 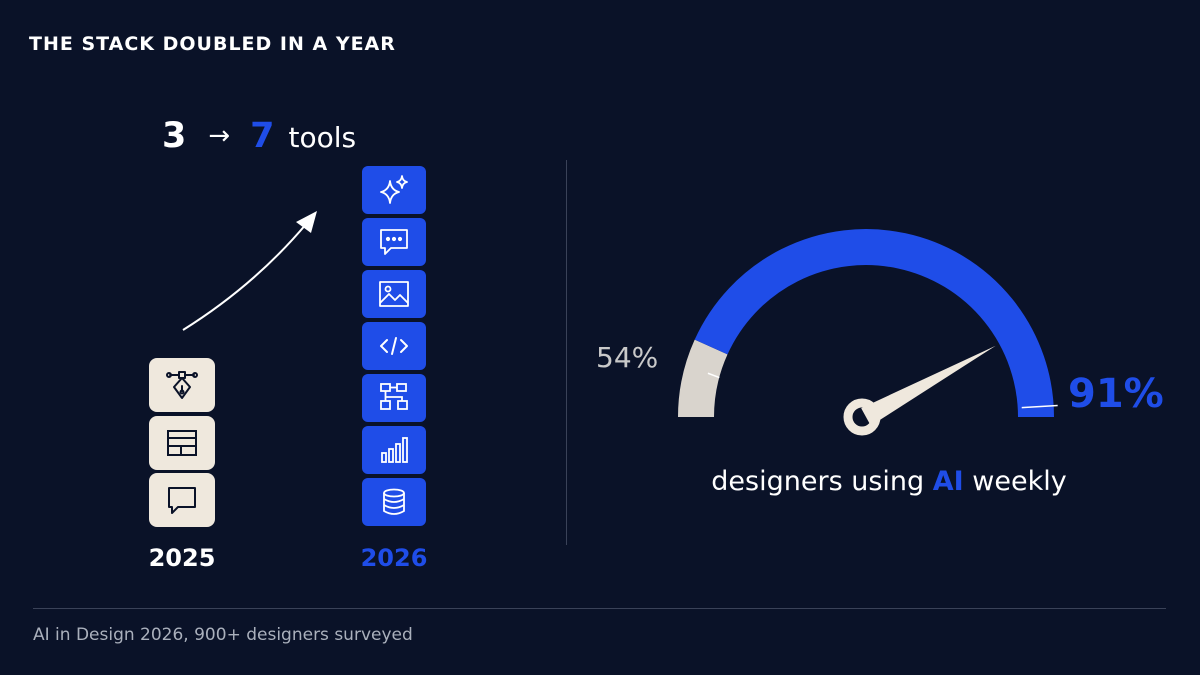 I want to click on chart-title: THE STACK DOUBLED IN A YEAR, so click(x=212, y=44).